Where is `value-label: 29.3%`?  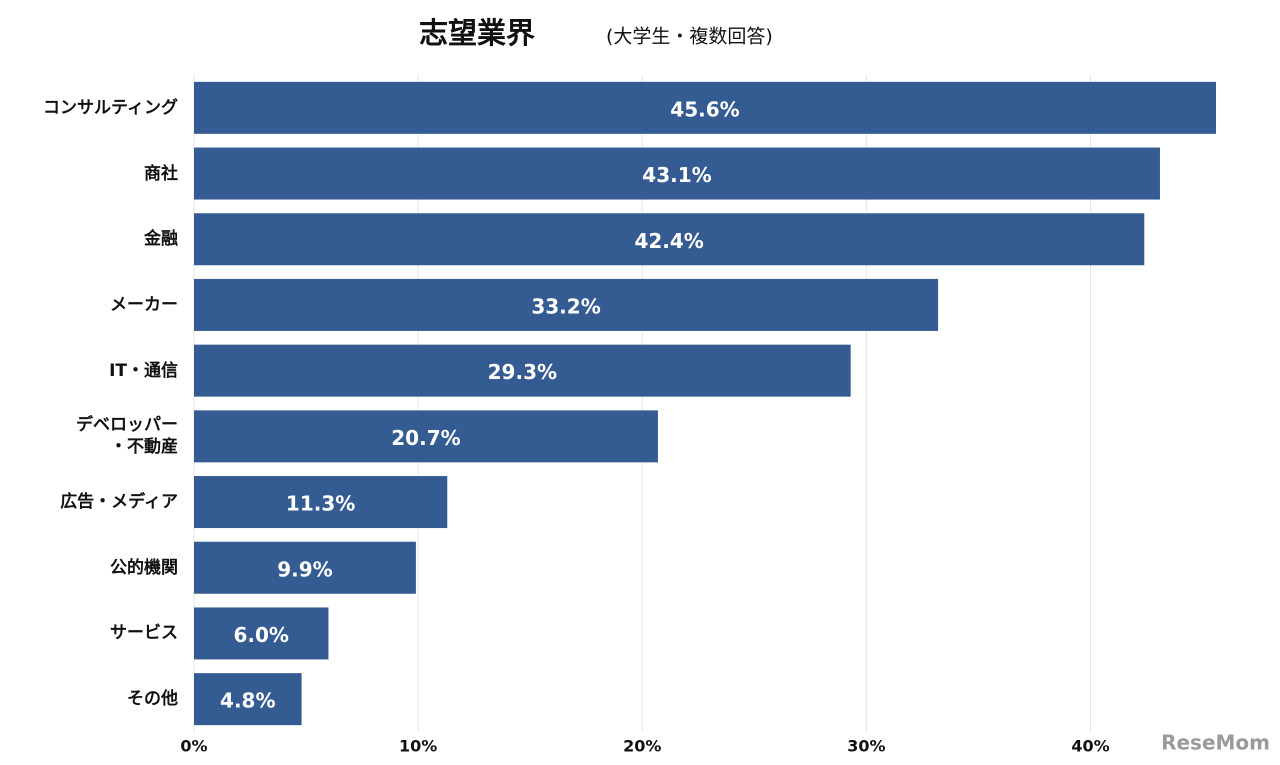 value-label: 29.3% is located at coordinates (522, 372).